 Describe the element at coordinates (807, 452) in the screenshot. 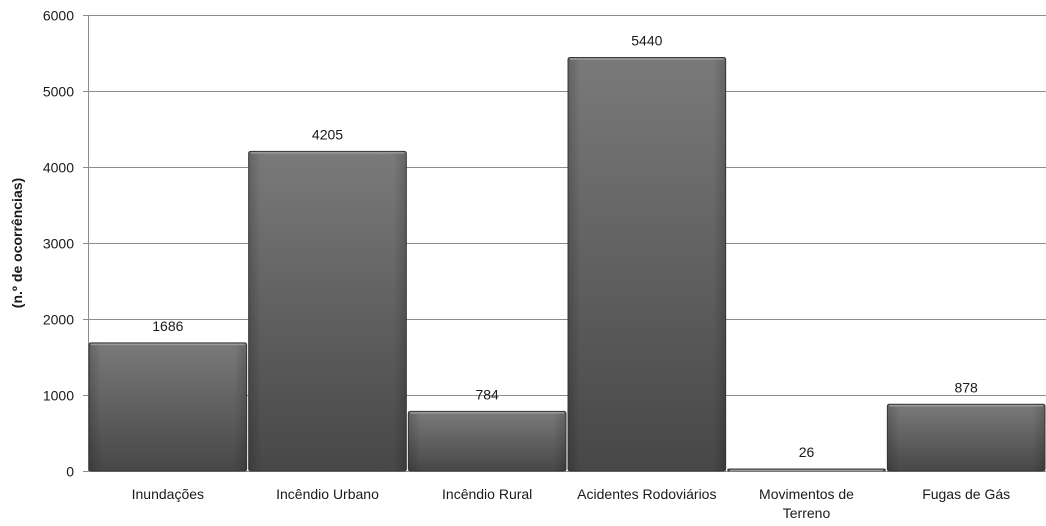

I see `bar-value-label: 26` at that location.